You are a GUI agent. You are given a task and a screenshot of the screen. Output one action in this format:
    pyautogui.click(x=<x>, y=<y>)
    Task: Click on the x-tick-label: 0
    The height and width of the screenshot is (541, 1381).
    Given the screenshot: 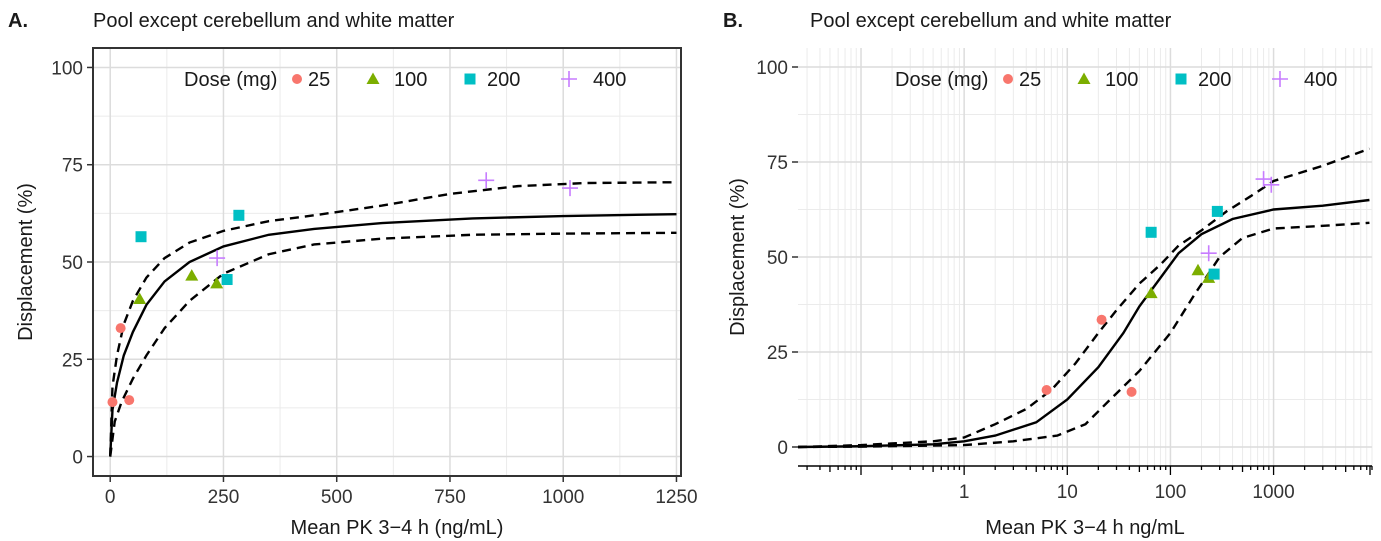 What is the action you would take?
    pyautogui.click(x=110, y=497)
    